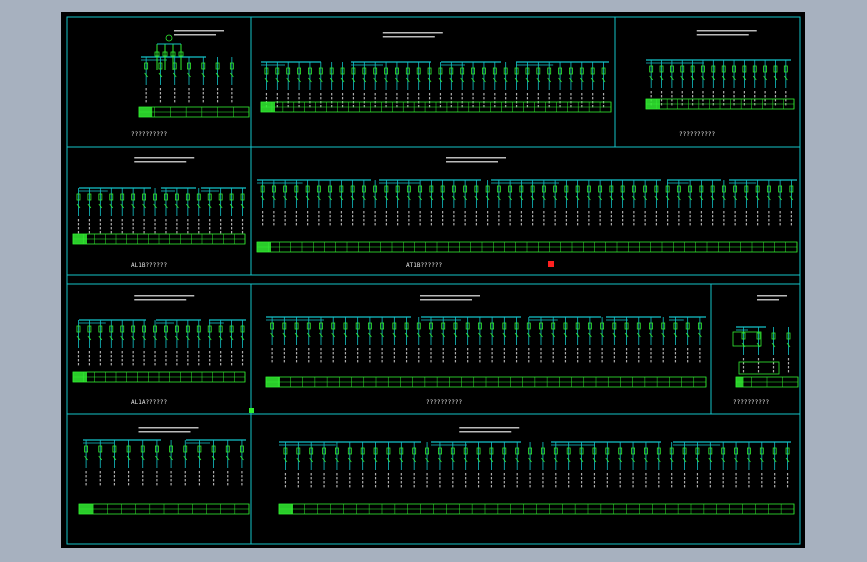  Describe the element at coordinates (758, 336) in the screenshot. I see `panel-lower-right-breaker` at that location.